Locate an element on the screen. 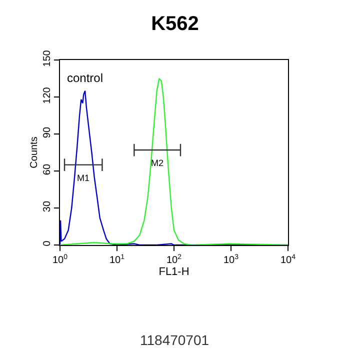 This screenshot has height=350, width=350. chart-title: K562 is located at coordinates (175, 23).